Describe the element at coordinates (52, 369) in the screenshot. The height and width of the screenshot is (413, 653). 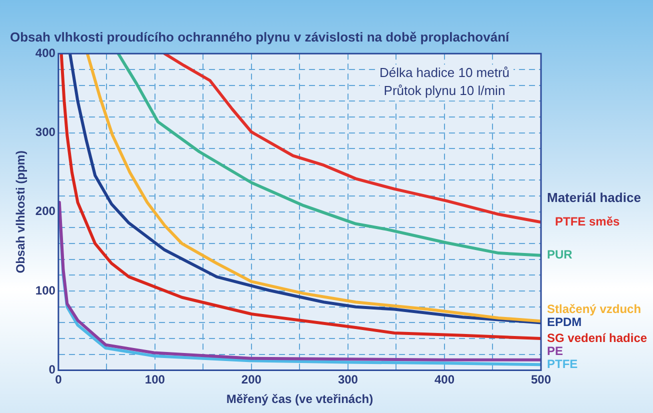
I see `y-tick-label: 0` at that location.